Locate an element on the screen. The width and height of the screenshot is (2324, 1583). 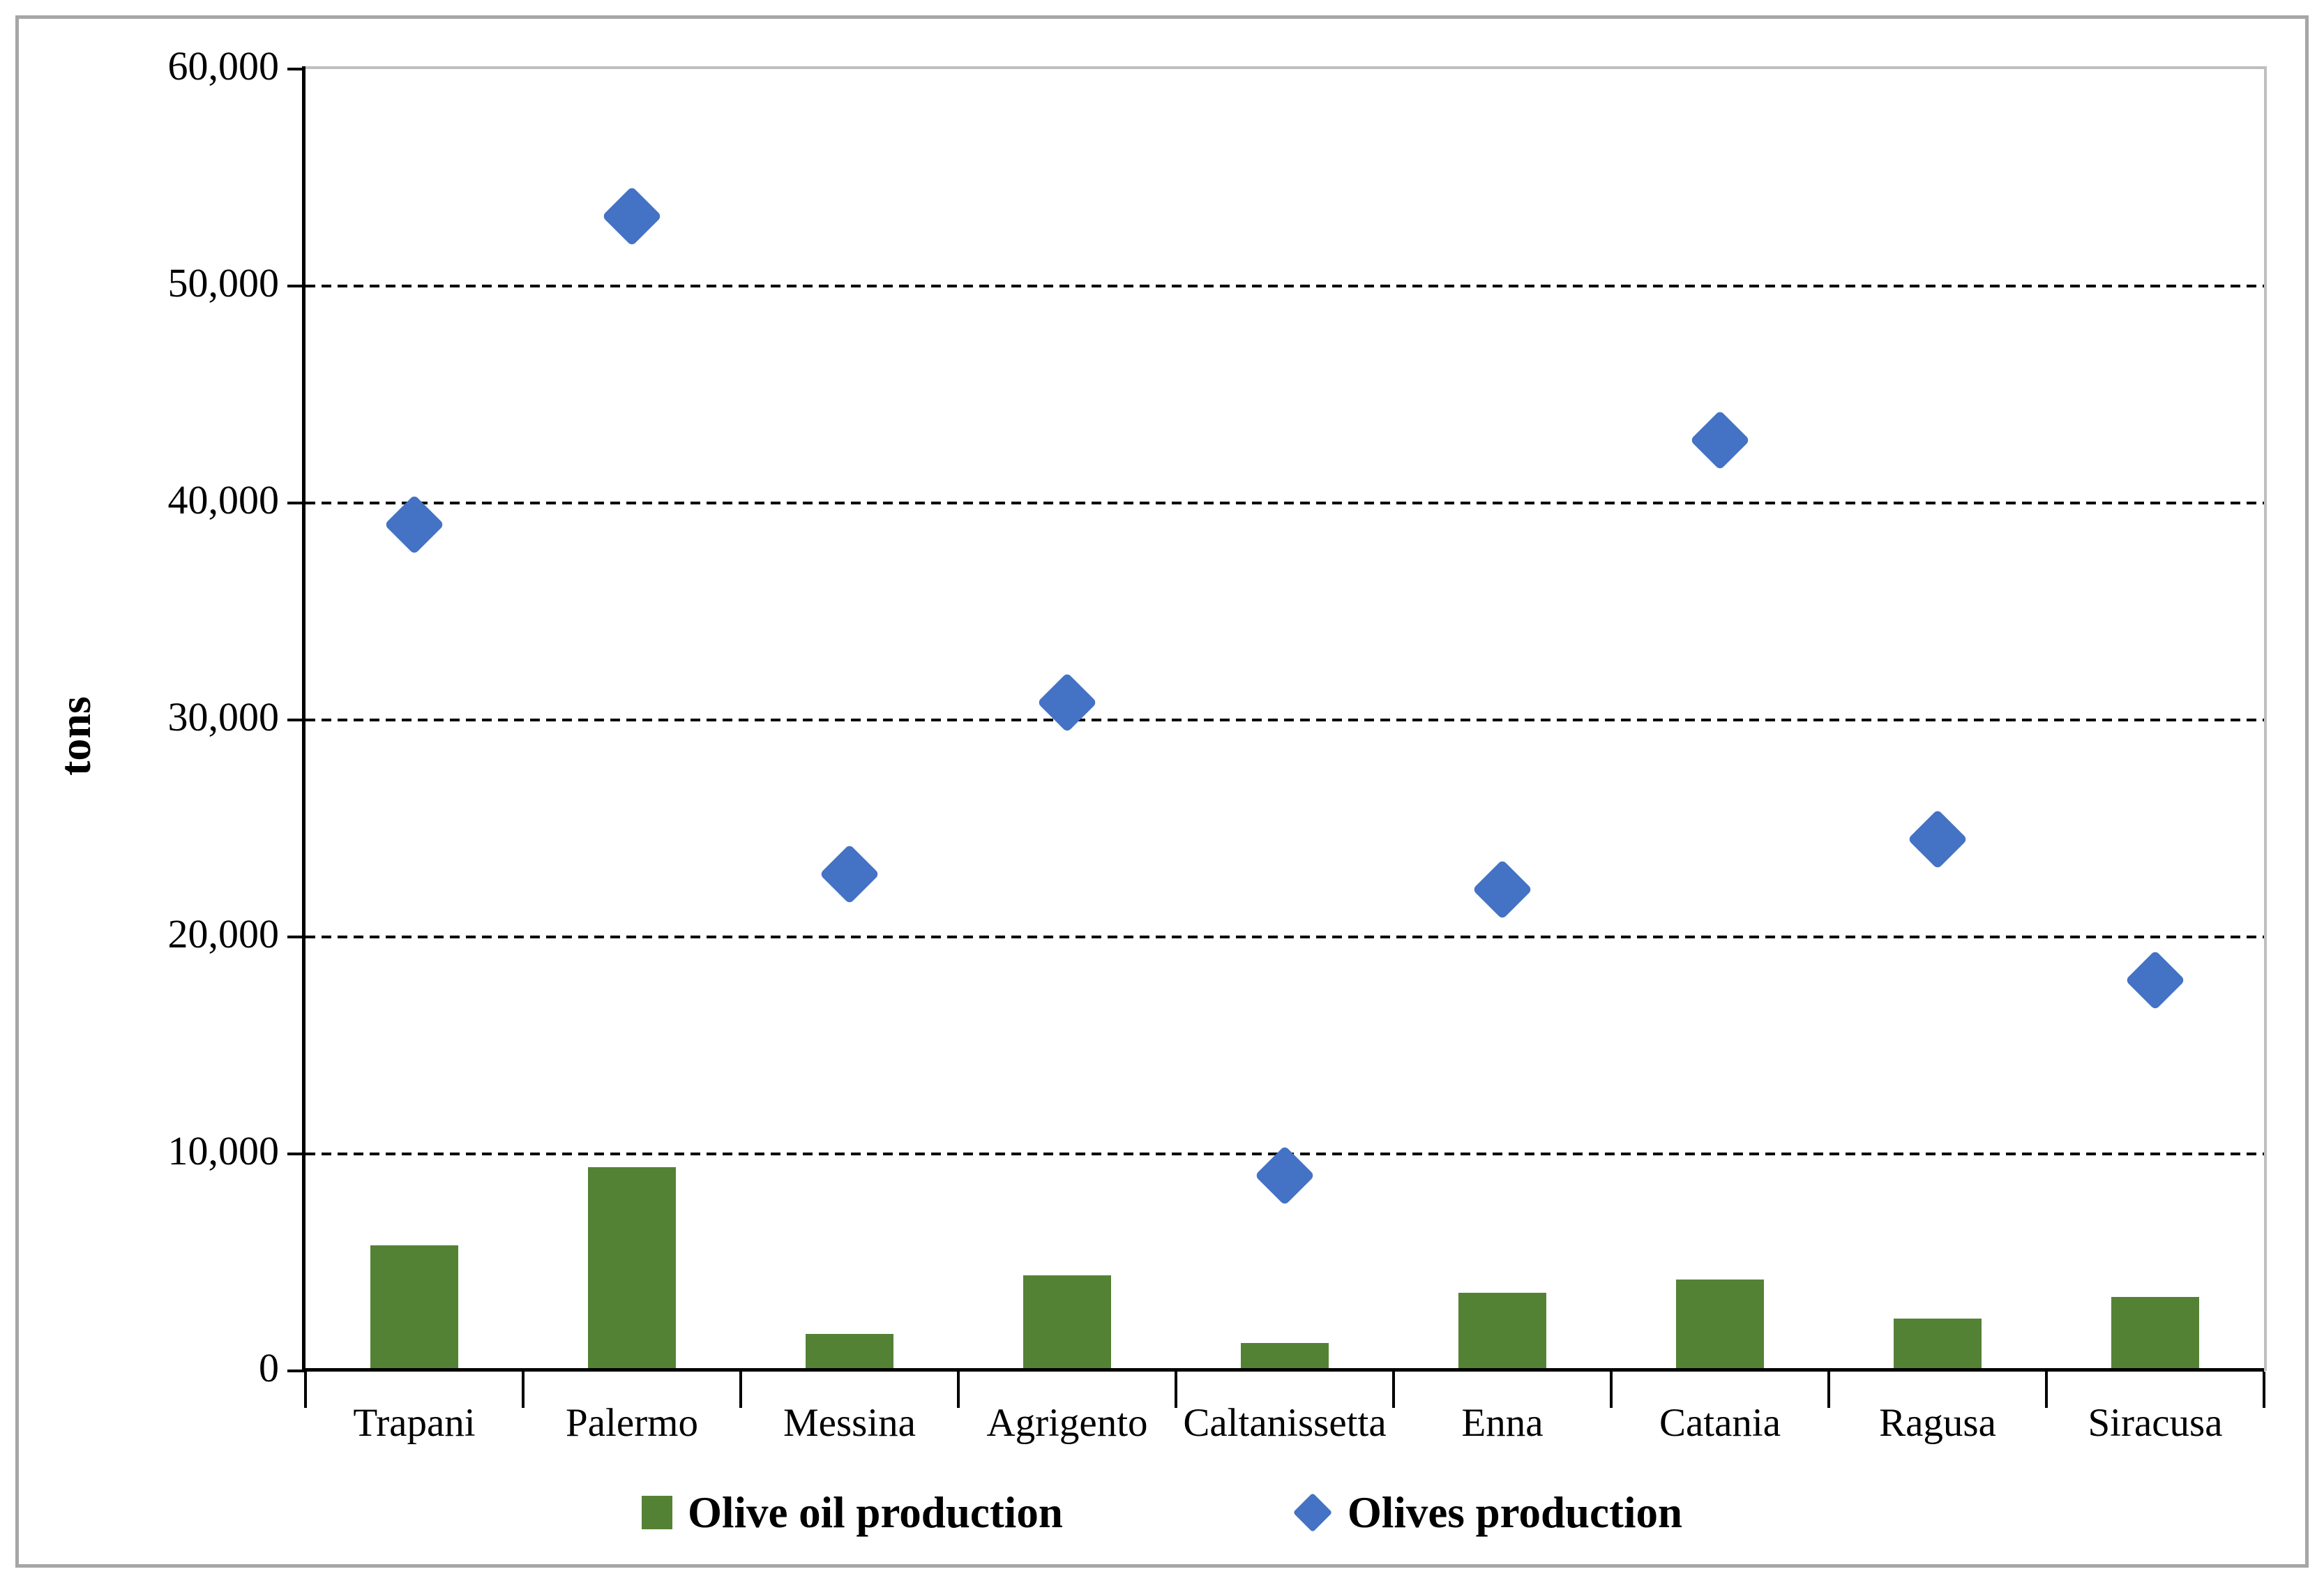
legend-item-olive-oil: Olive oil production is located at coordinates (852, 1513).